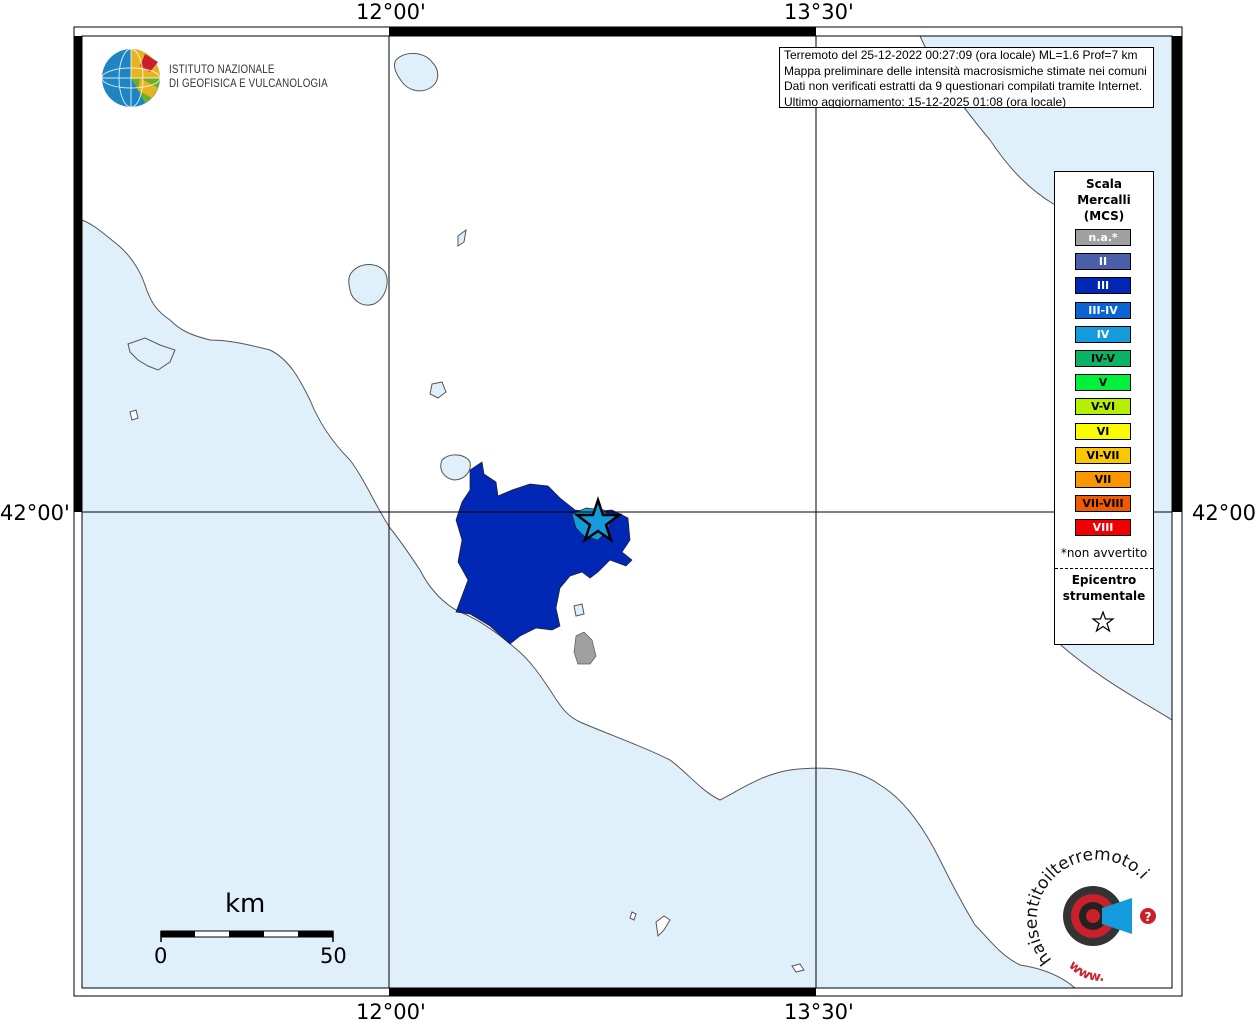 This screenshot has width=1256, height=1024. What do you see at coordinates (245, 904) in the screenshot?
I see `scale-bar-unit: km` at bounding box center [245, 904].